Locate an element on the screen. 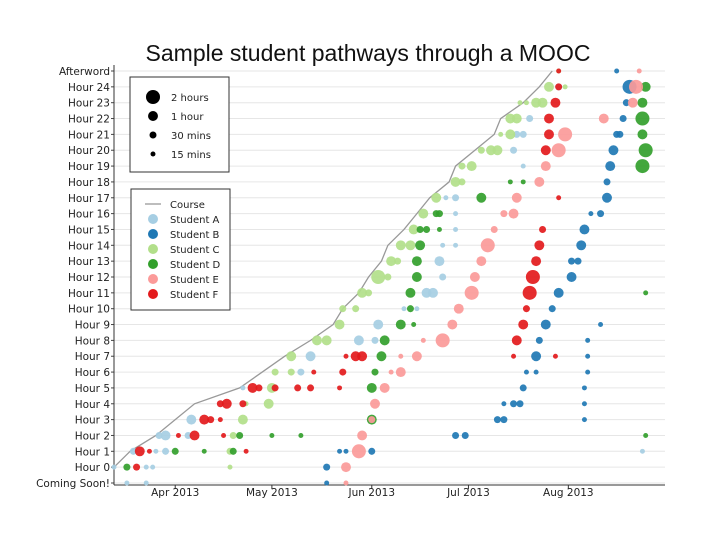 Image resolution: width=720 pixels, height=540 pixels. y-tick-label: Coming Soon! is located at coordinates (73, 484).